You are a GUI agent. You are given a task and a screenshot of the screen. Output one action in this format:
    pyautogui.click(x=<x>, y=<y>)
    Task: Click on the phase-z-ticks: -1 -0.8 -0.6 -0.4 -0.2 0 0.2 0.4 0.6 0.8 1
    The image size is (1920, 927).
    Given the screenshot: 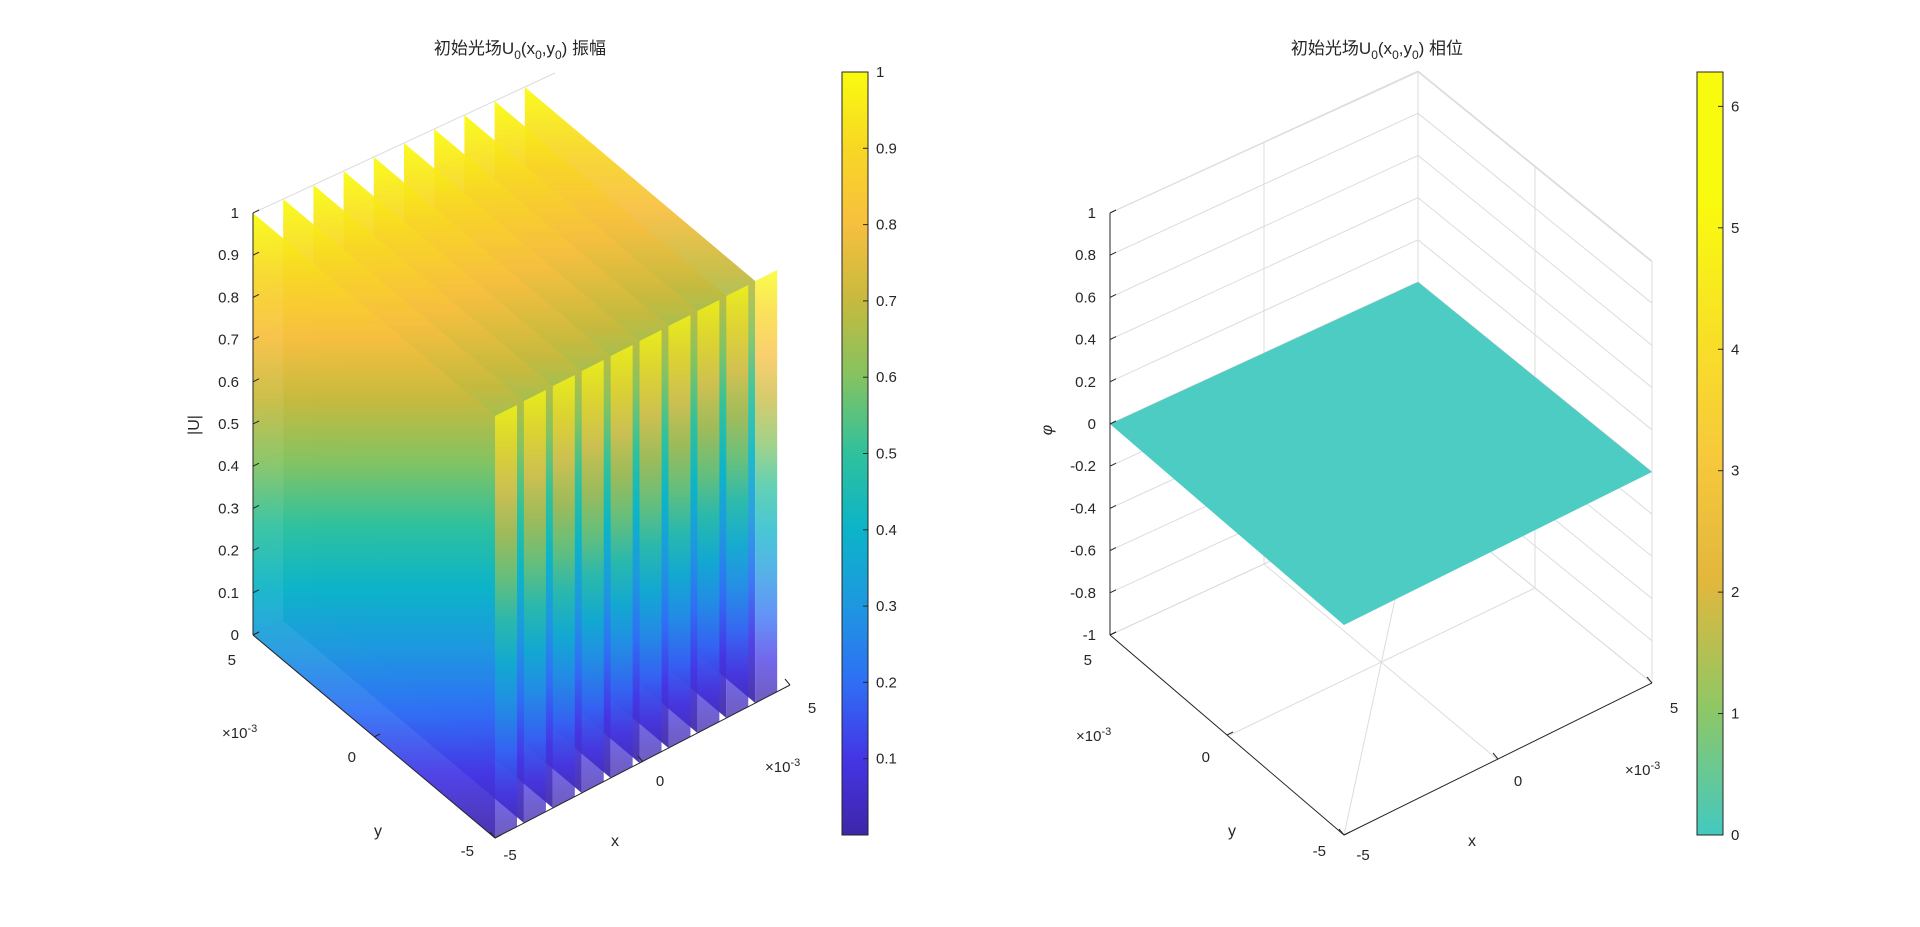 What is the action you would take?
    pyautogui.click(x=1093, y=424)
    